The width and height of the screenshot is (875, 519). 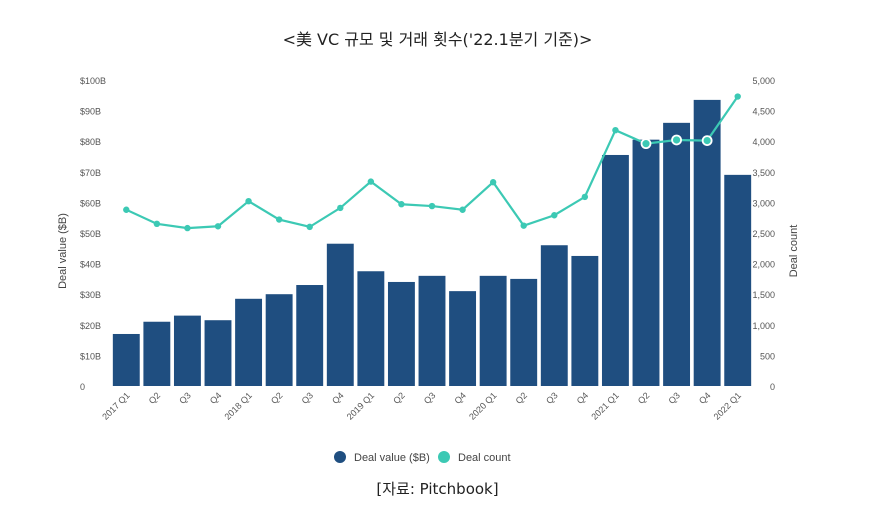 I want to click on y-tick-label: $80B, so click(x=90, y=142).